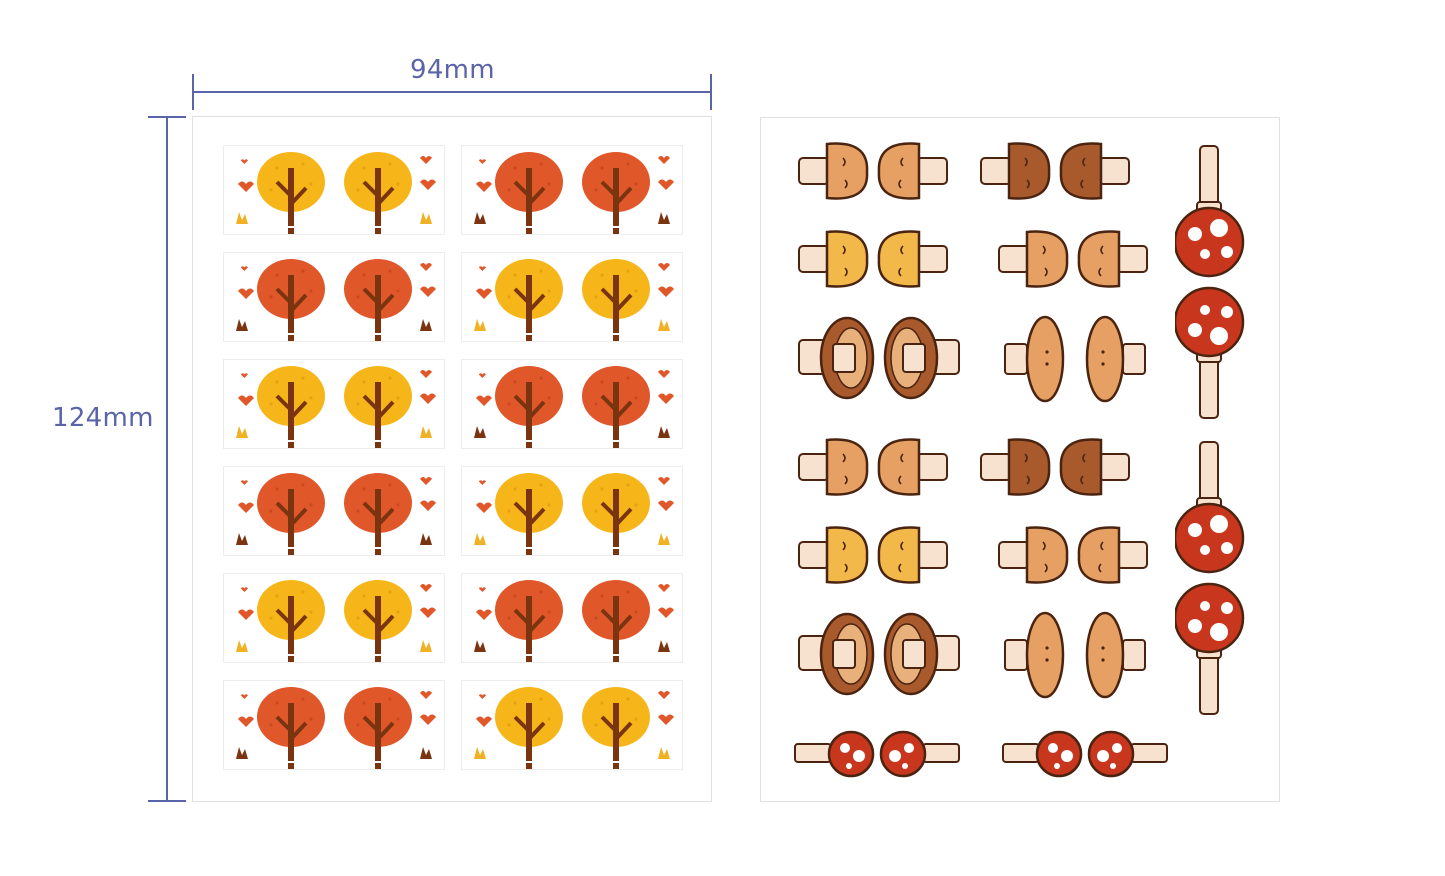  Describe the element at coordinates (1115, 655) in the screenshot. I see `oval-mushroom-1-right` at that location.